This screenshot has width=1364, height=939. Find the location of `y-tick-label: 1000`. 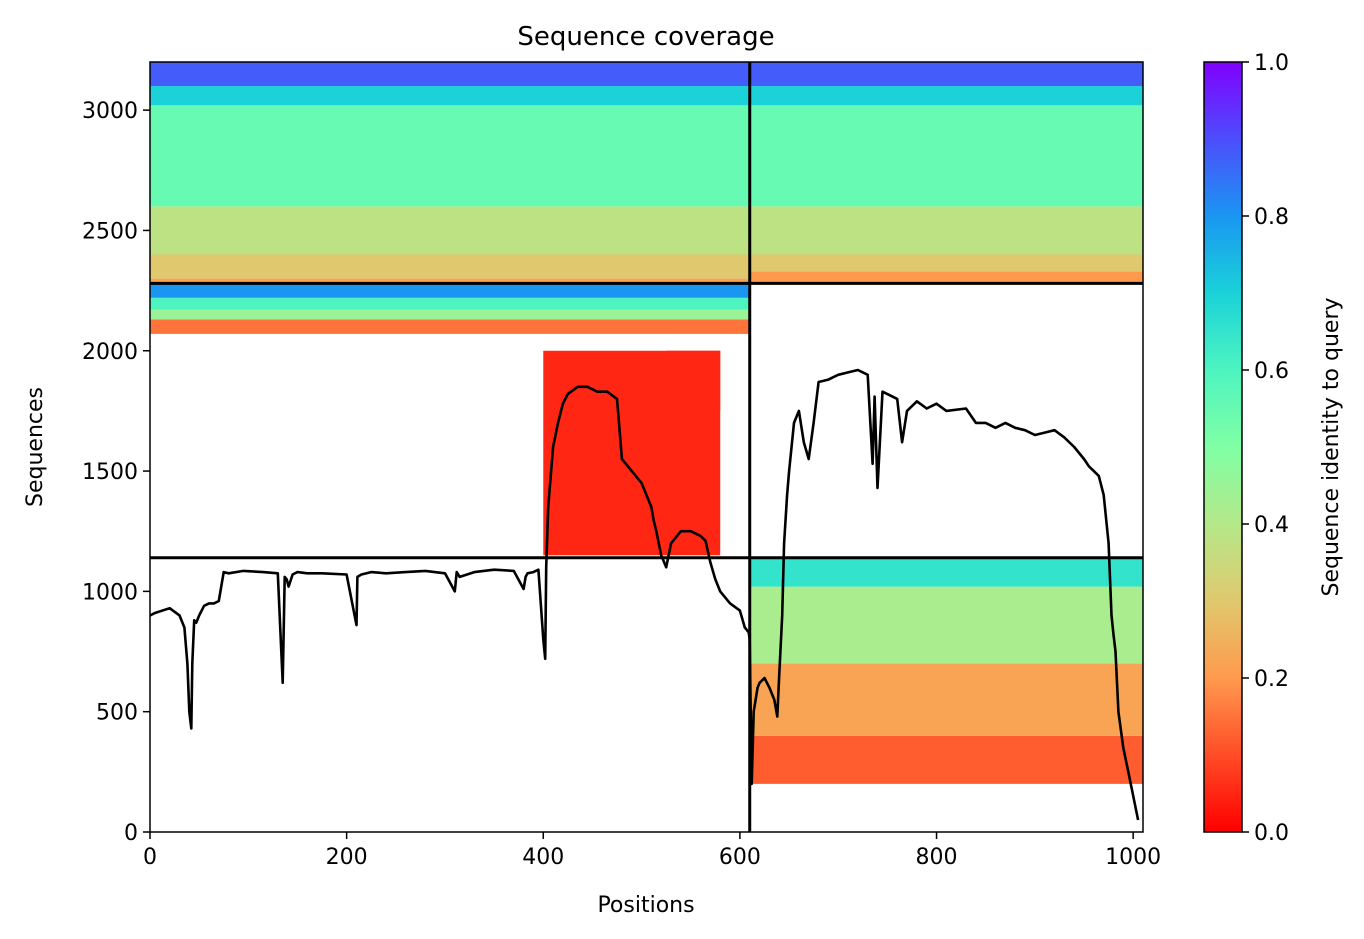

y-tick-label: 1000 is located at coordinates (110, 592).